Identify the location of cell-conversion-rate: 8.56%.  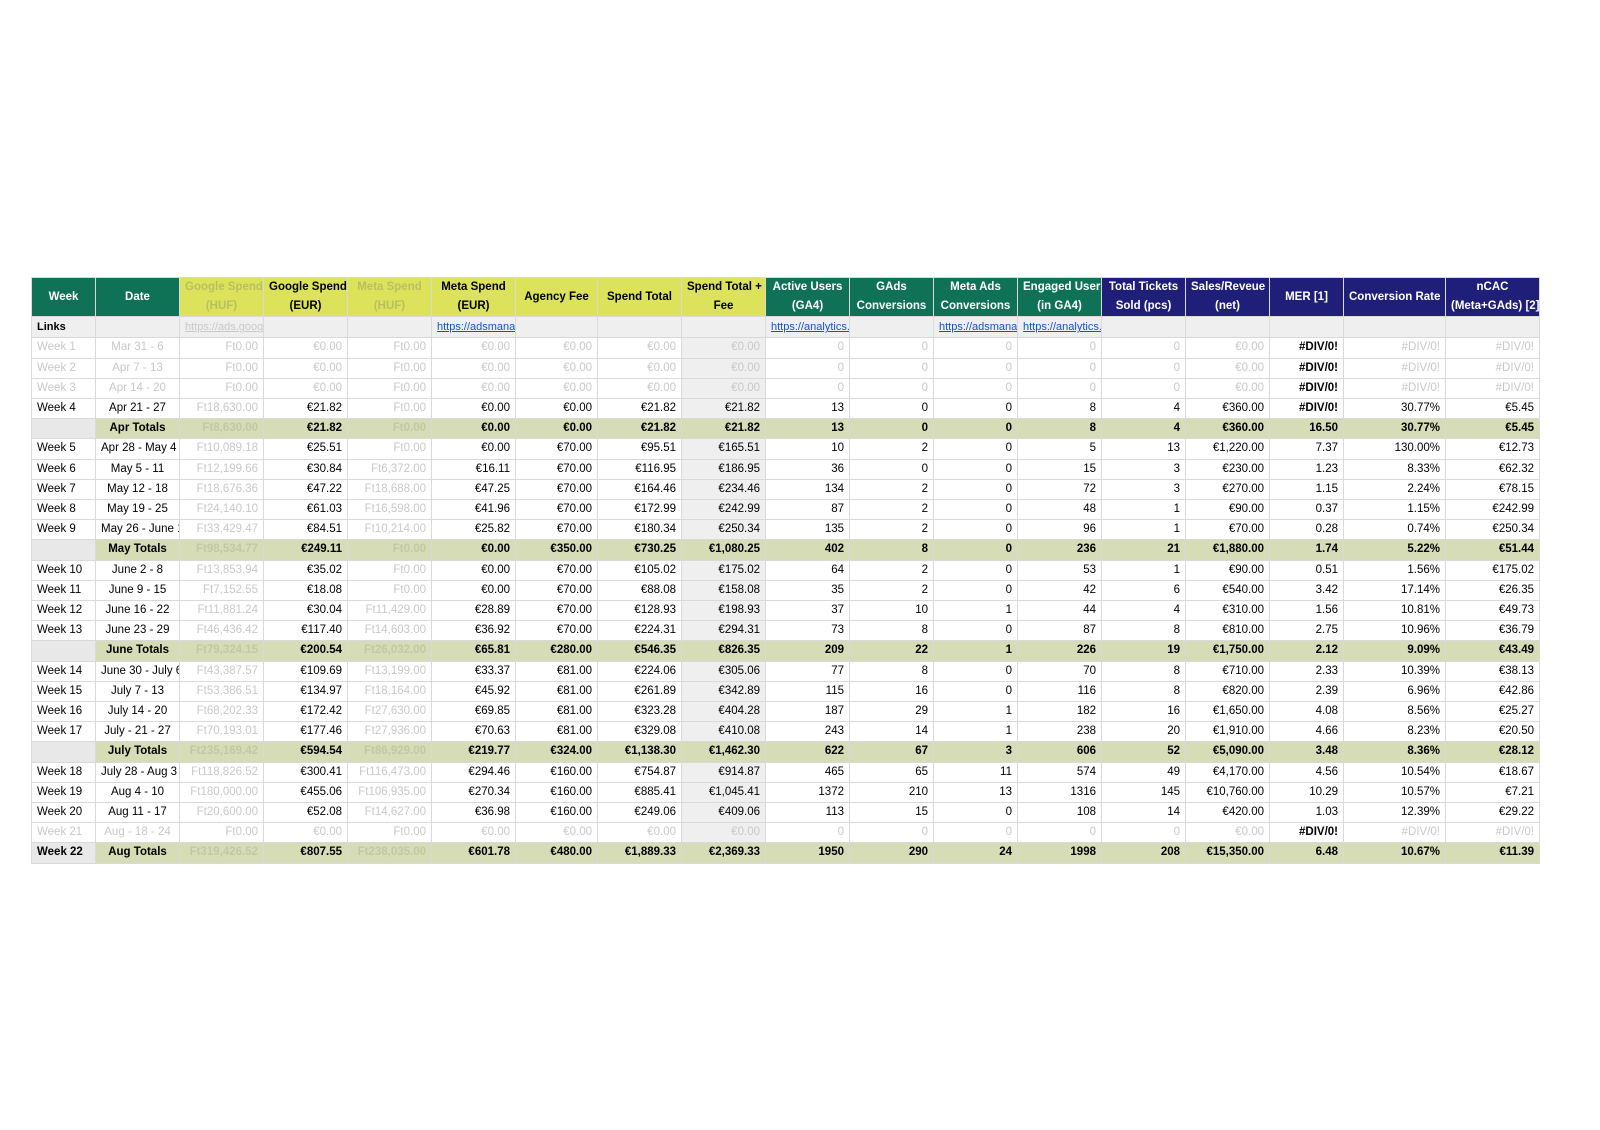
(1394, 712).